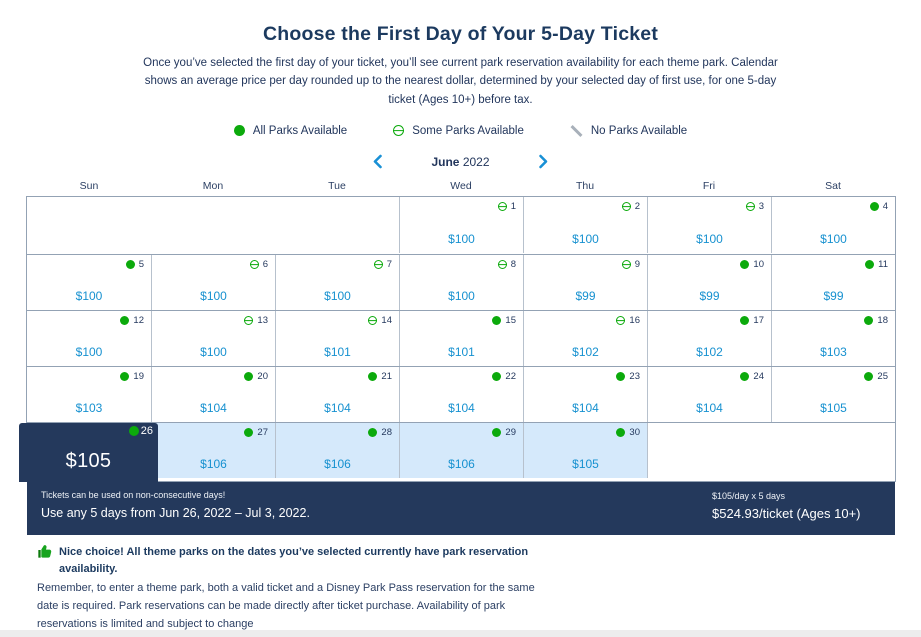  What do you see at coordinates (377, 161) in the screenshot?
I see `previous-month-button` at bounding box center [377, 161].